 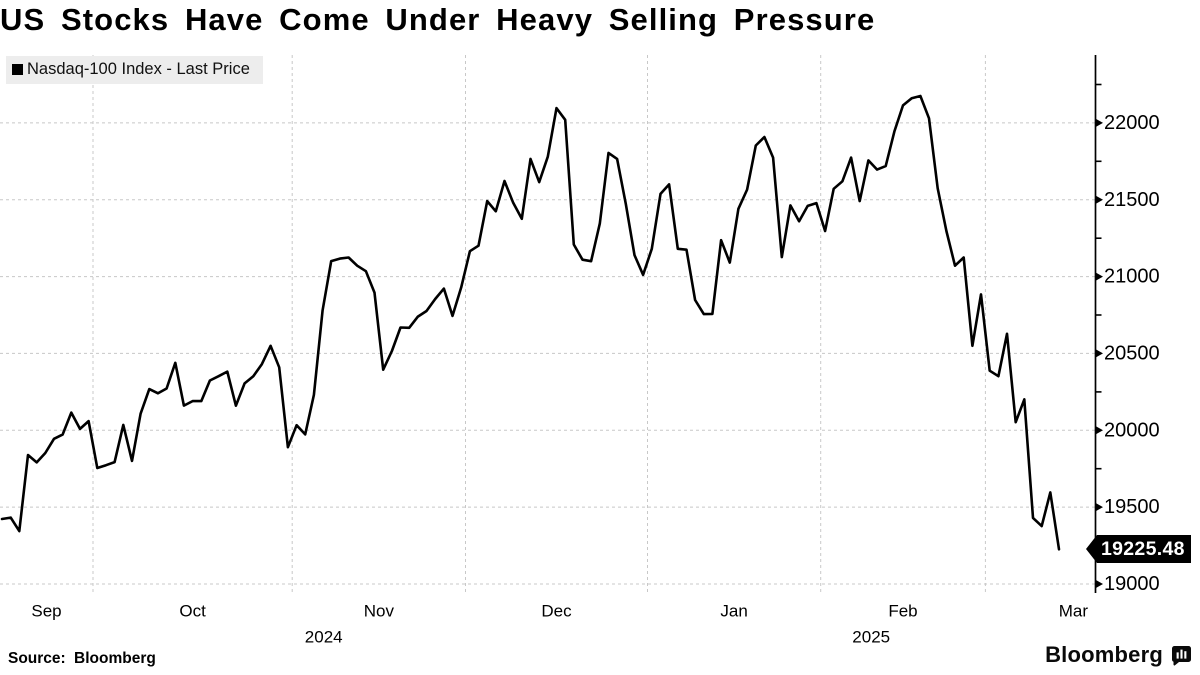 I want to click on last-price-badge: 19225.48, so click(x=1138, y=549).